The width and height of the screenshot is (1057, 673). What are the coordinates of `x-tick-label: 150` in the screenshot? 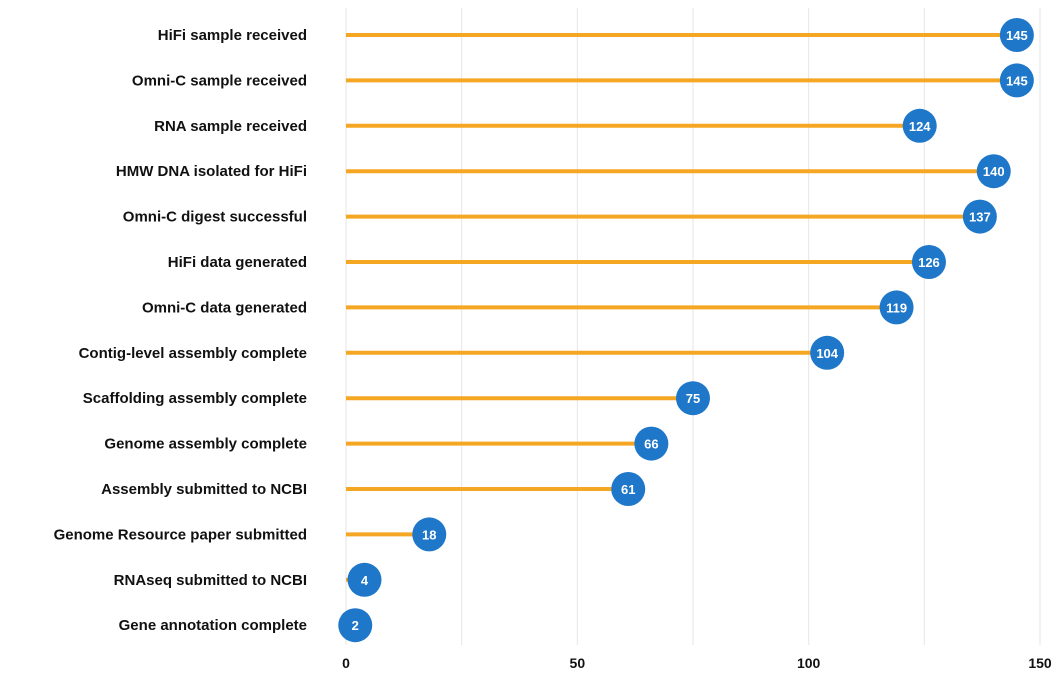 It's located at (1040, 663).